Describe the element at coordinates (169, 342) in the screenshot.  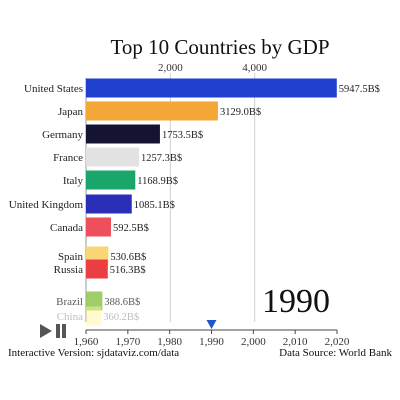
I see `timeline-tick-label: 1,980` at that location.